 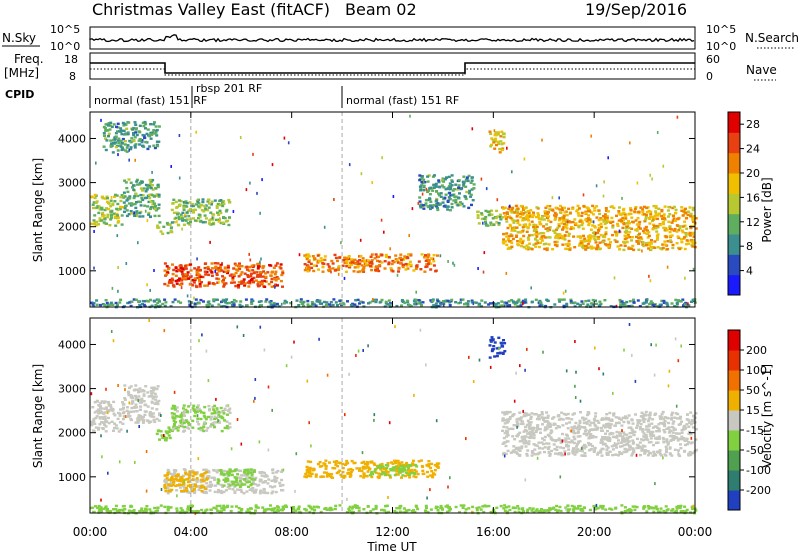 What do you see at coordinates (71, 59) in the screenshot?
I see `freq-tick-top: 18` at bounding box center [71, 59].